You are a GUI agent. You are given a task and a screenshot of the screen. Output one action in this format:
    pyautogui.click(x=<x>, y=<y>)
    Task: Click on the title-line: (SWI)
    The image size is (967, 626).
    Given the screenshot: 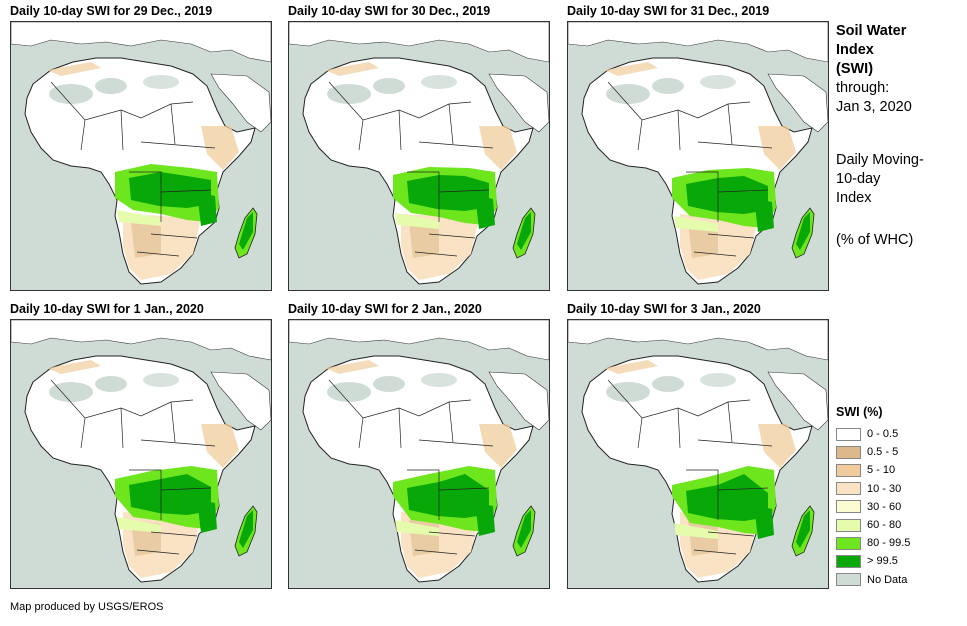 What is the action you would take?
    pyautogui.click(x=855, y=69)
    